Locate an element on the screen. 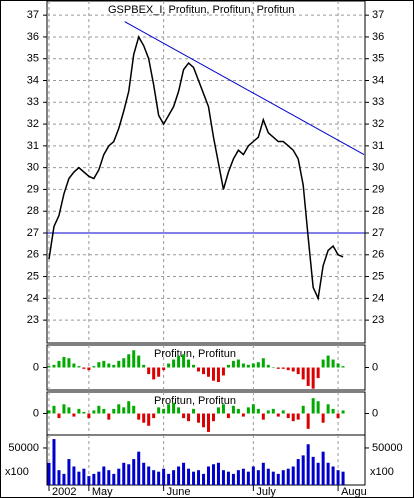 The image size is (414, 498). y-tick-label: 25 is located at coordinates (33, 276).